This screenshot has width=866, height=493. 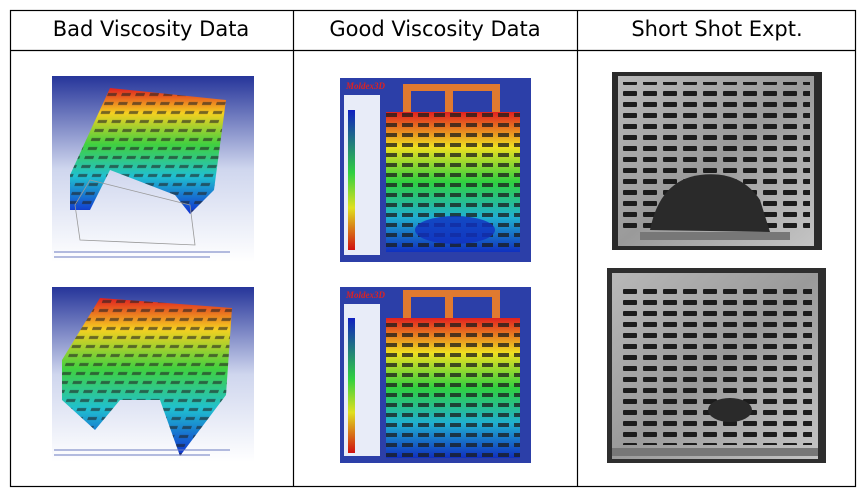 What do you see at coordinates (716, 29) in the screenshot?
I see `column-header: Short Shot Expt.` at bounding box center [716, 29].